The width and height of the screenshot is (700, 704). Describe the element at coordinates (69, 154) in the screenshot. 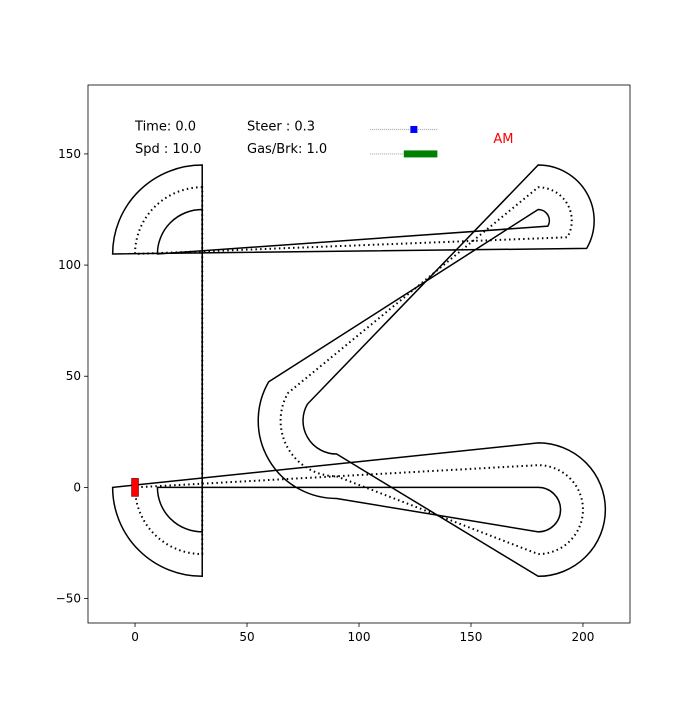

I see `y-tick-label: 150` at that location.